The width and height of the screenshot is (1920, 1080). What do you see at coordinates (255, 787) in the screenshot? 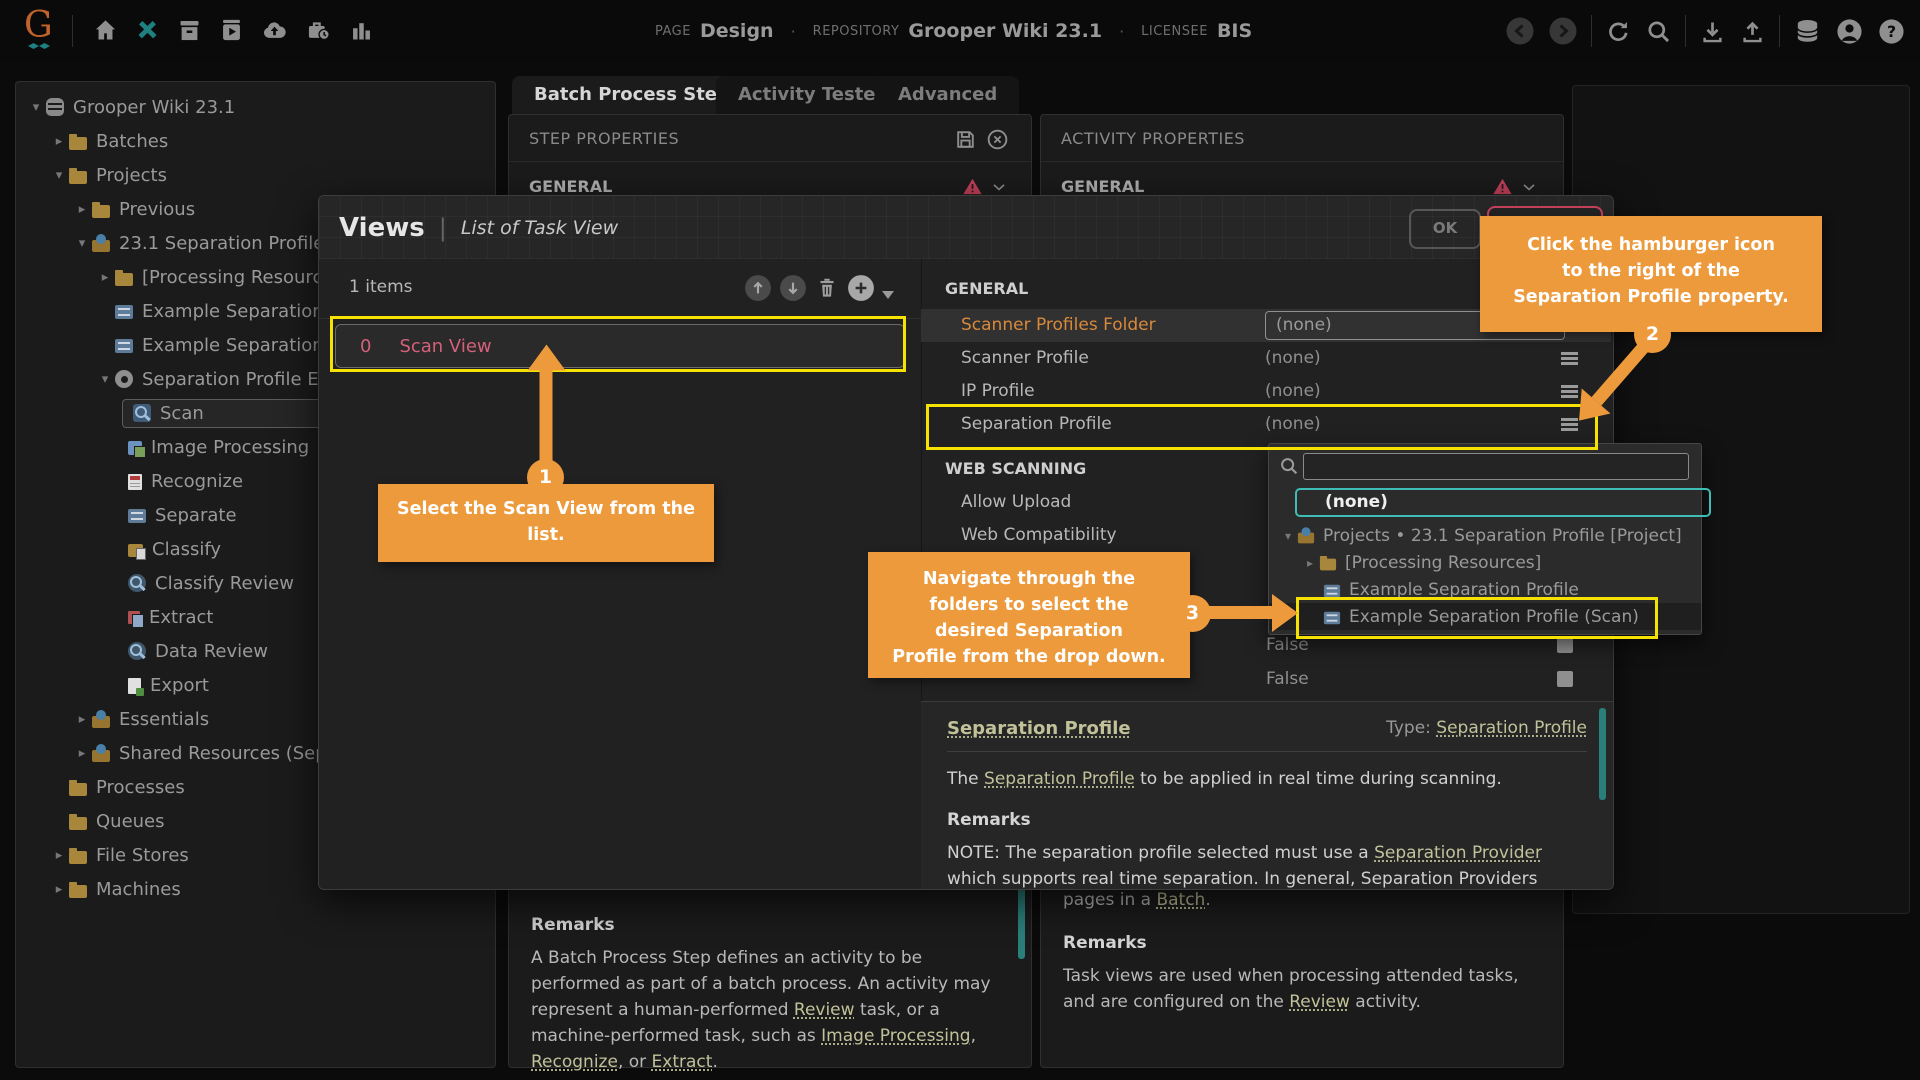
I see `tree-item-processes: Processes` at bounding box center [255, 787].